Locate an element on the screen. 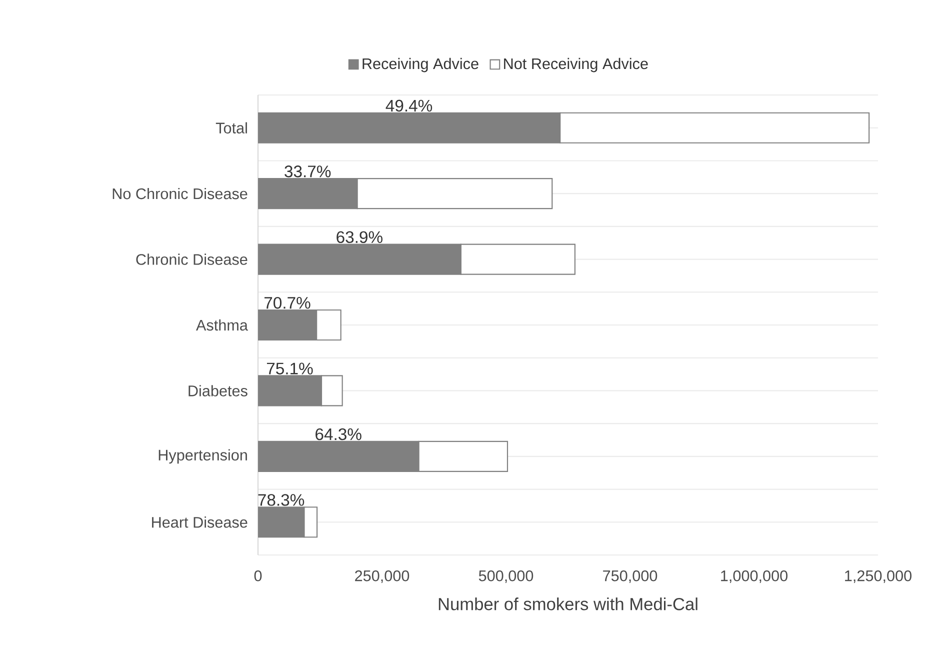 This screenshot has width=947, height=661. y-tick-label: Asthma is located at coordinates (222, 325).